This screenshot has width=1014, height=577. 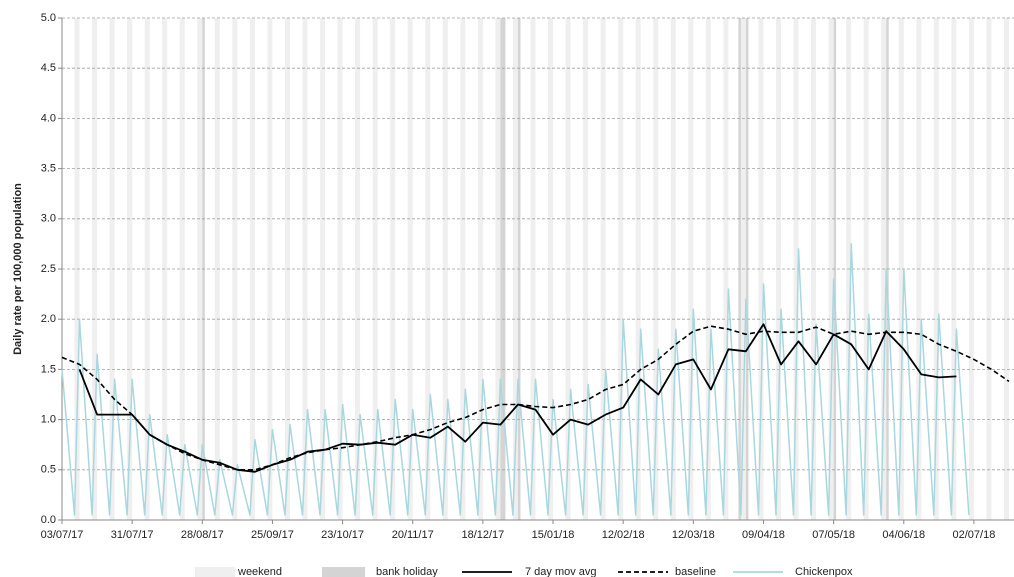 What do you see at coordinates (48, 369) in the screenshot?
I see `y-tick-label: 1.5` at bounding box center [48, 369].